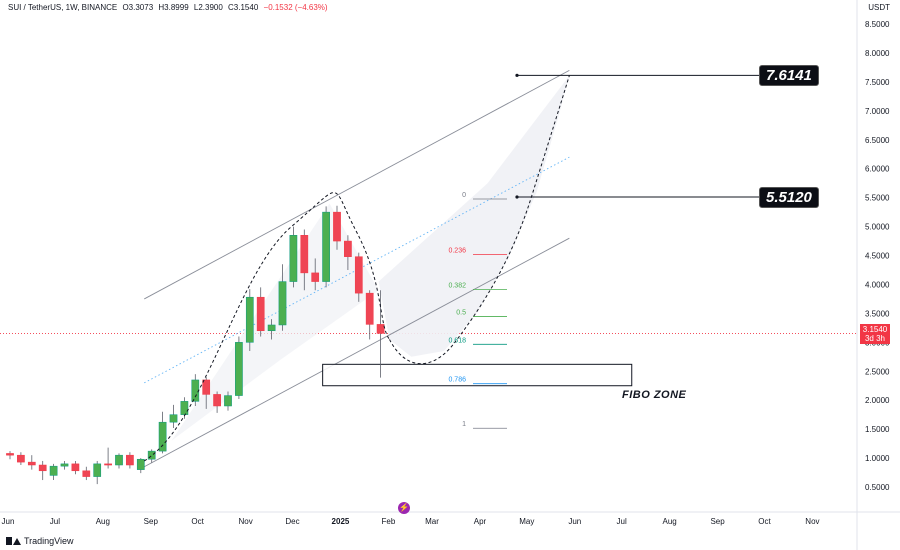 The width and height of the screenshot is (900, 550). Describe the element at coordinates (480, 521) in the screenshot. I see `x-tick-label-10: Apr` at that location.